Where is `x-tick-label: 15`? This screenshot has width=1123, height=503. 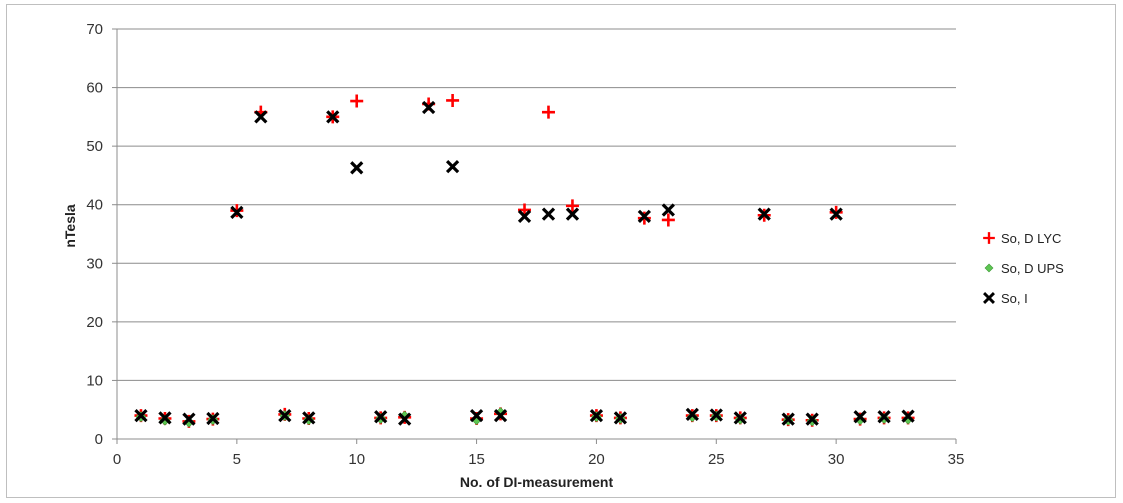 x-tick-label: 15 is located at coordinates (476, 459).